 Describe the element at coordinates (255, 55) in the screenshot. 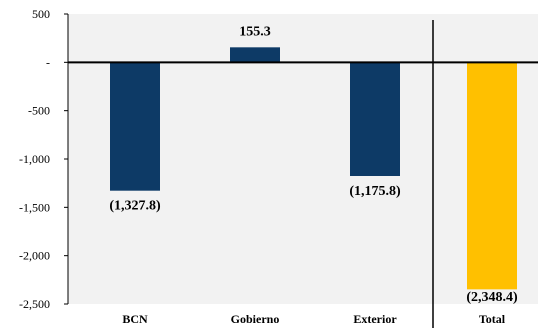

I see `bar-gobierno` at that location.